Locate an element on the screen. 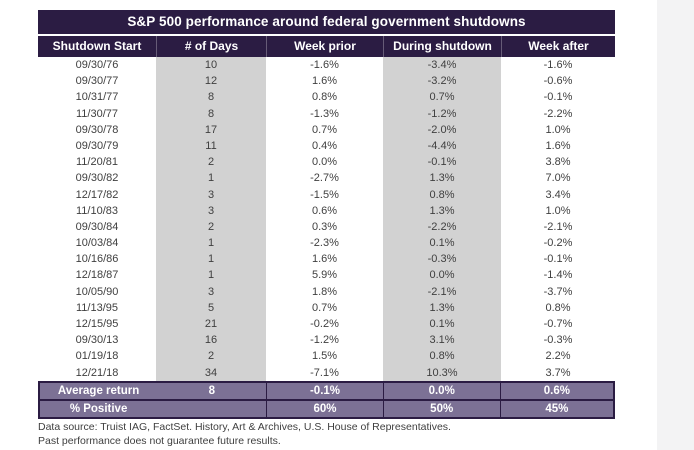  summary-row-percent-positive: % Positive 60% 50% 45% is located at coordinates (326, 407).